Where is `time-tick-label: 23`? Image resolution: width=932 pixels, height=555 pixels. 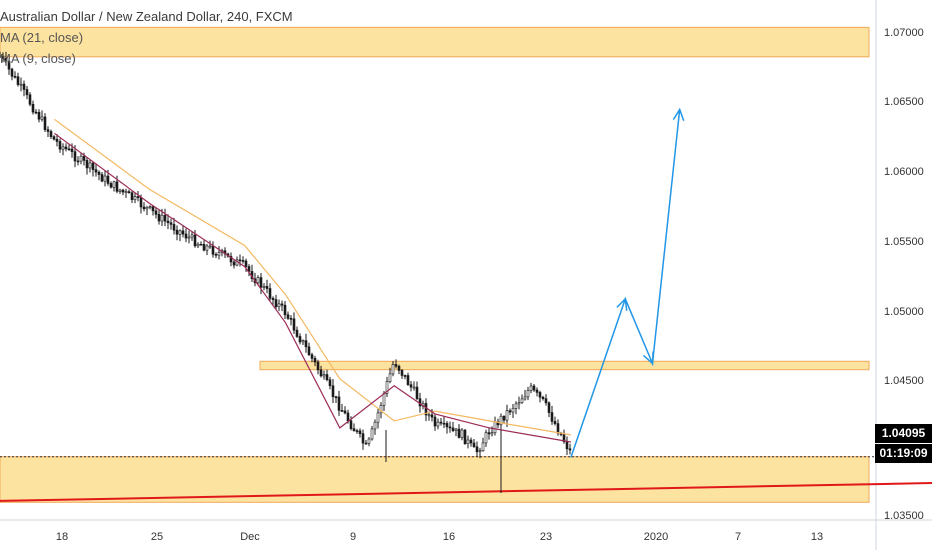
time-tick-label: 23 is located at coordinates (546, 537).